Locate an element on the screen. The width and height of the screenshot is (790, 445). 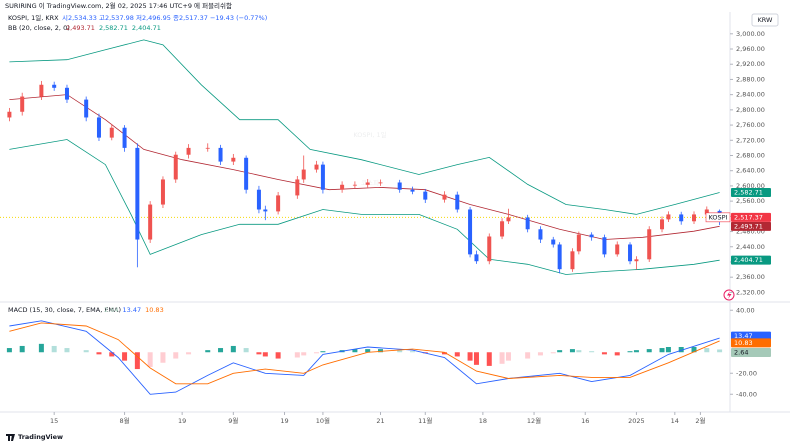
macd-axis-label: 13.47 is located at coordinates (743, 336).